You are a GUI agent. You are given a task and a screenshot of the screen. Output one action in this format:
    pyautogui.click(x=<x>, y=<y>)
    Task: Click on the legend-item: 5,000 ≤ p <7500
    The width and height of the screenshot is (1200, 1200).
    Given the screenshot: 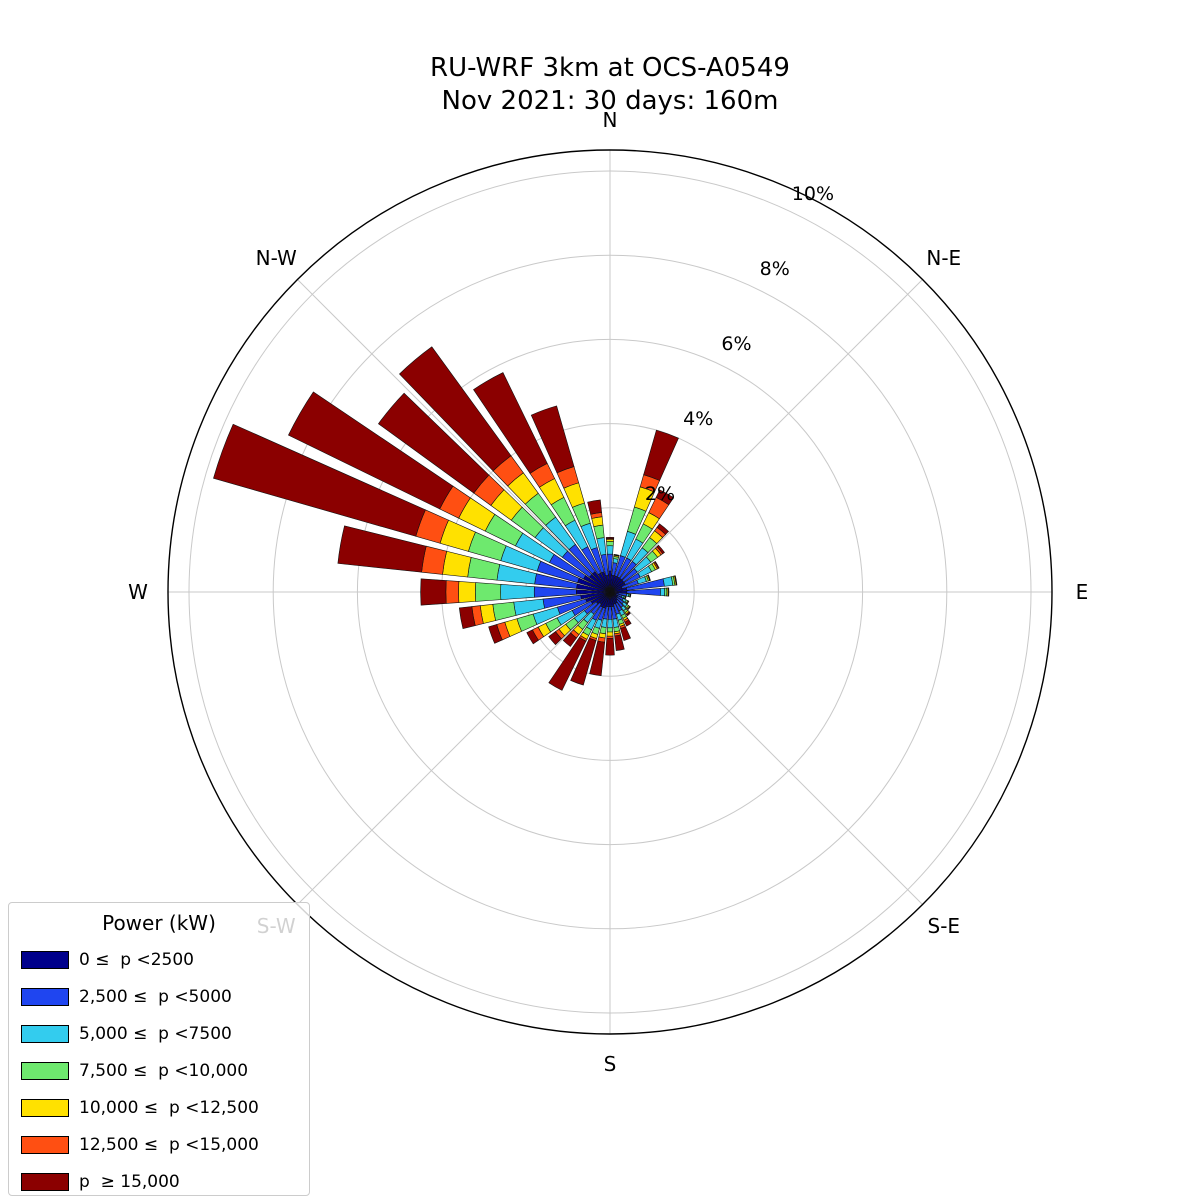 What is the action you would take?
    pyautogui.click(x=159, y=1033)
    